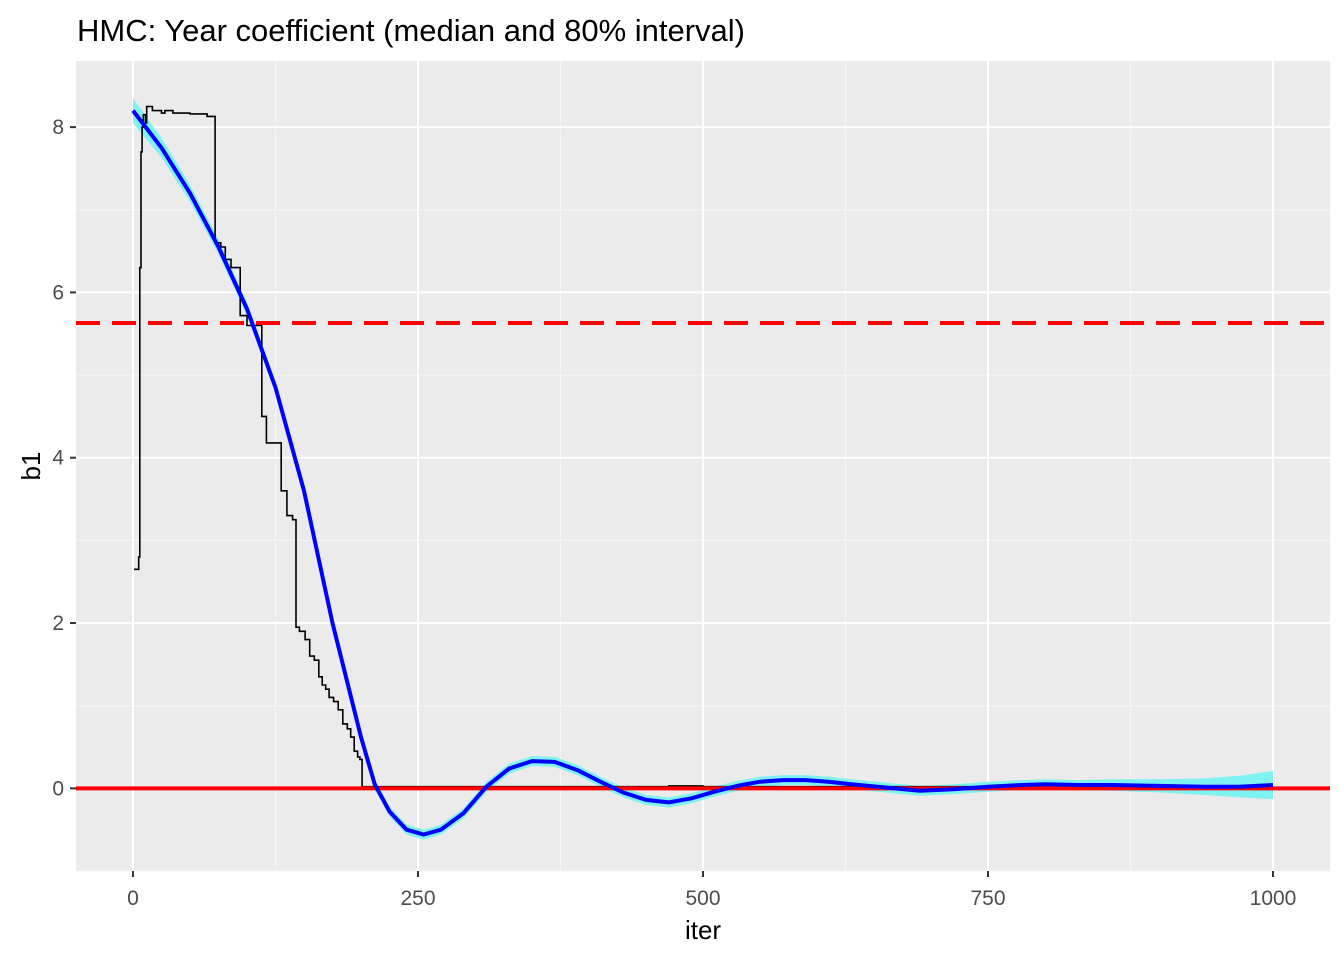 Image resolution: width=1344 pixels, height=960 pixels. What do you see at coordinates (58, 623) in the screenshot?
I see `y-tick-label: 2` at bounding box center [58, 623].